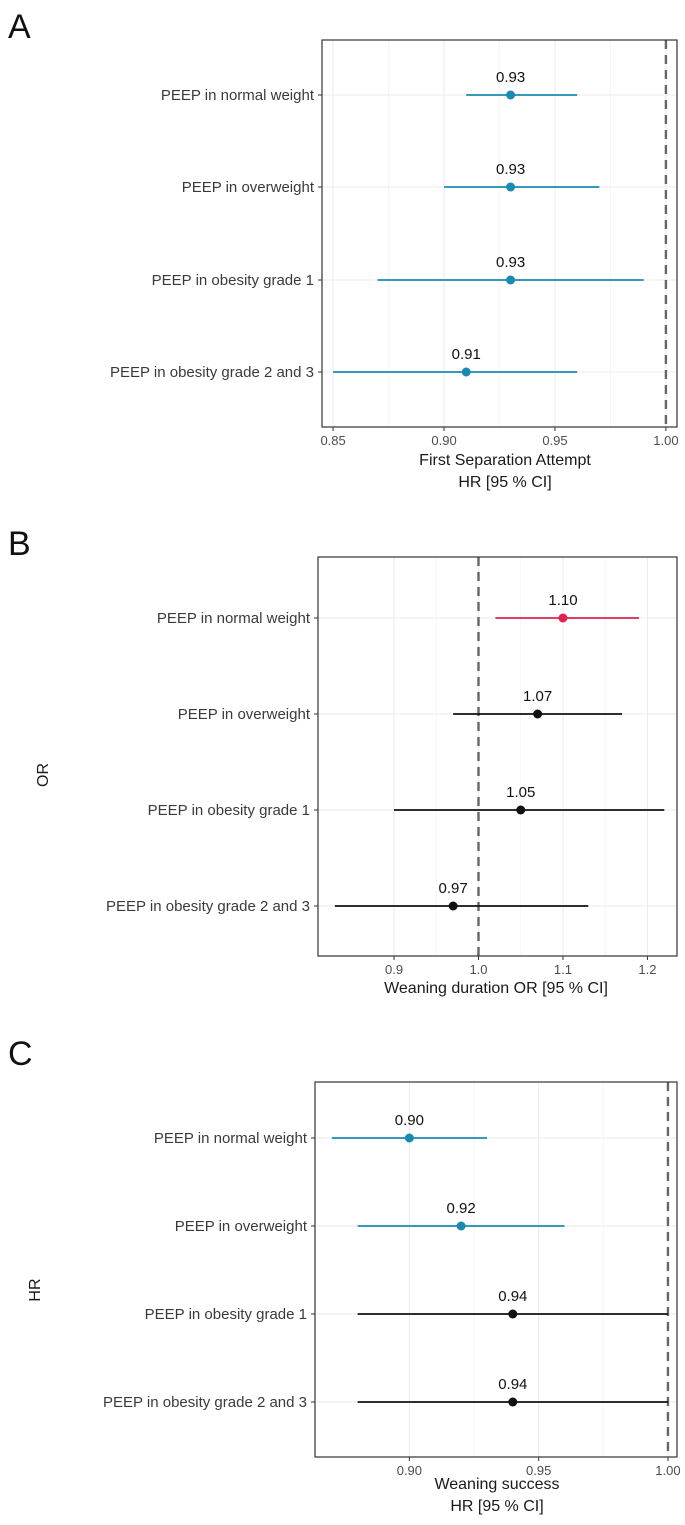 The image size is (685, 1525). I want to click on x-tick-label: 0.85, so click(332, 440).